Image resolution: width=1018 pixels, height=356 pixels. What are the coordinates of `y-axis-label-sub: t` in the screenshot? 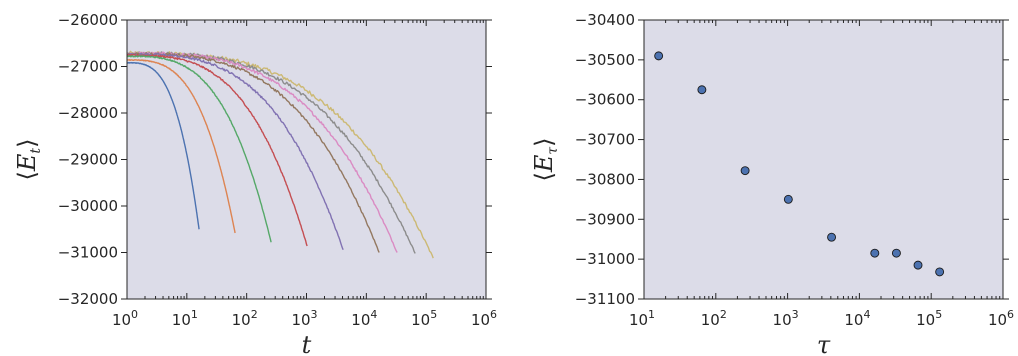 It's located at (36, 151).